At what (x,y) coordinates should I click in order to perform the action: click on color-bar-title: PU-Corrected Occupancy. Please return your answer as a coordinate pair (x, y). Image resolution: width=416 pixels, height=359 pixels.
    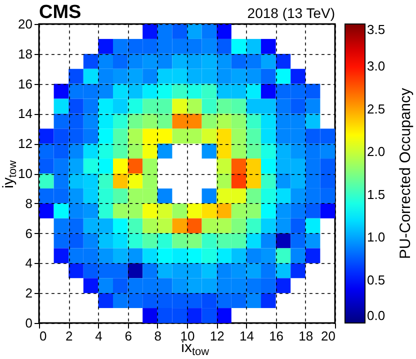
    Looking at the image, I should click on (405, 173).